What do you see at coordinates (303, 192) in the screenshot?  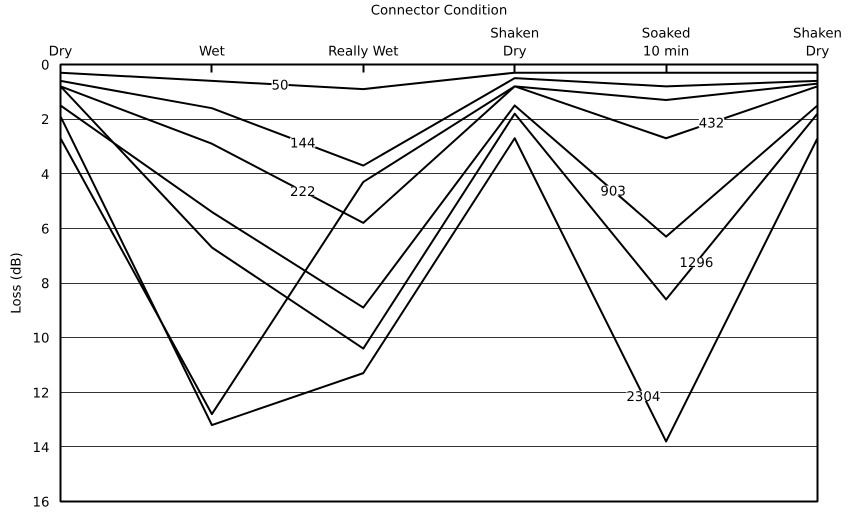 I see `series-label: 222` at bounding box center [303, 192].